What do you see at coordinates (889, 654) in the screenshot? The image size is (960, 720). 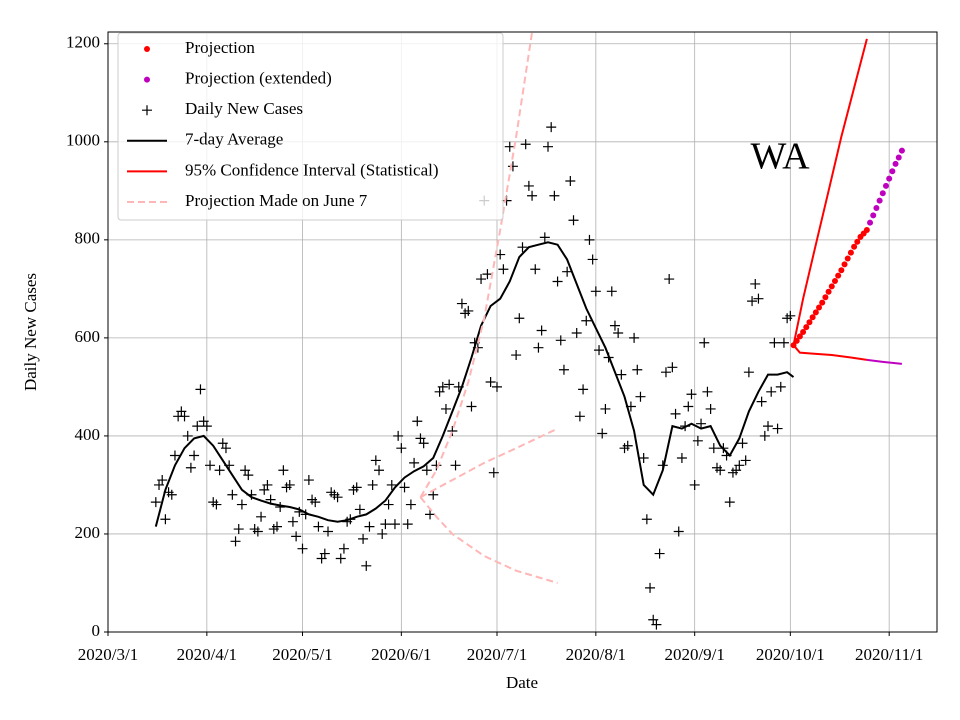 I see `x-tick-label: 2020/11/1` at bounding box center [889, 654].